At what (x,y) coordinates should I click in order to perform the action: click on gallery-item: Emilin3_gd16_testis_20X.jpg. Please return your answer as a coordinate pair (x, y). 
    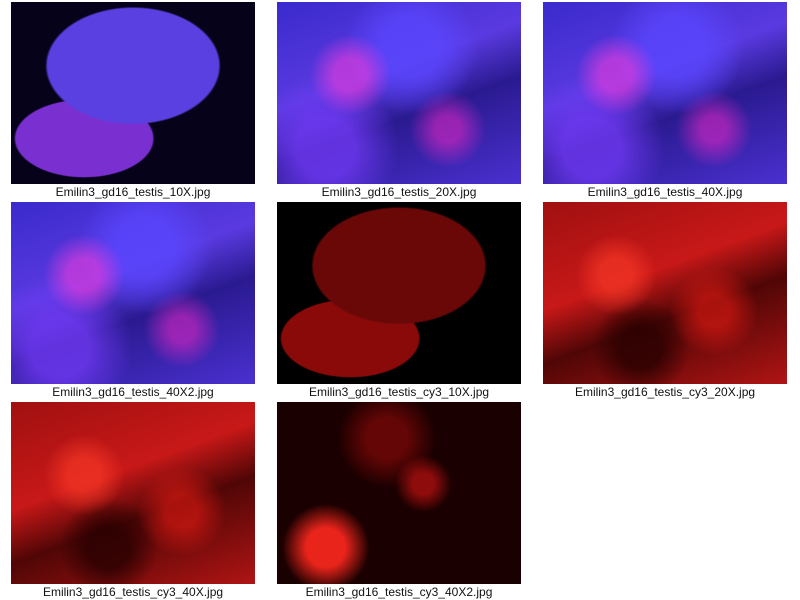
    Looking at the image, I should click on (399, 100).